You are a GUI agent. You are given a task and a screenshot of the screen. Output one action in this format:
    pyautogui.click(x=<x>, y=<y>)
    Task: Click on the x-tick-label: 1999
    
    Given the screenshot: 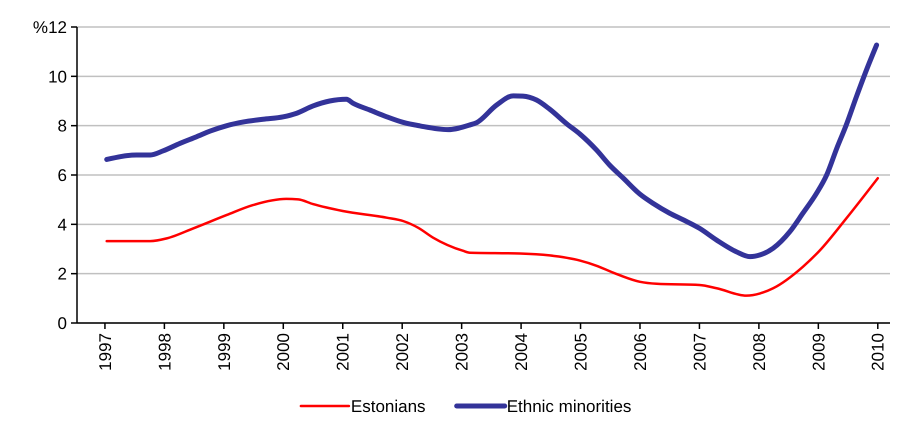 What is the action you would take?
    pyautogui.click(x=224, y=352)
    